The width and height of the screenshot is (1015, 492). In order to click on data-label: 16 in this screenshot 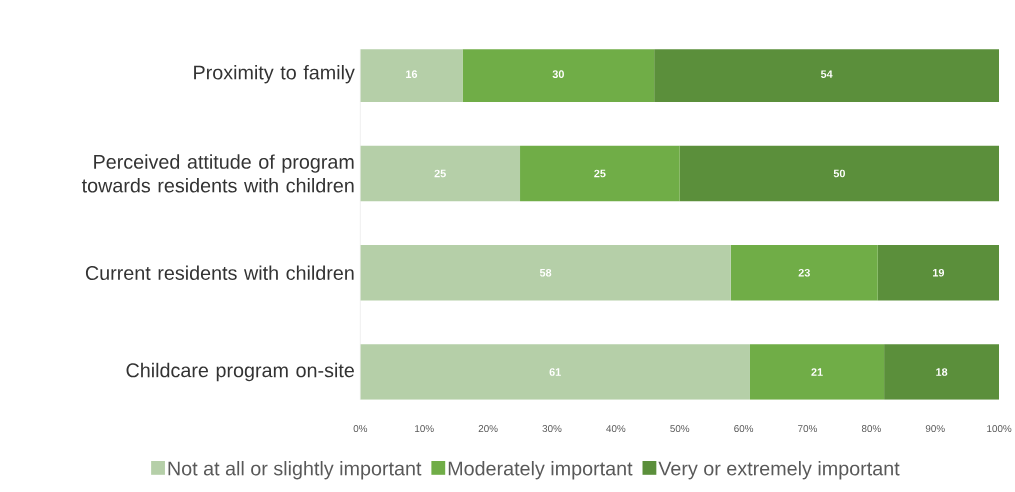, I will do `click(412, 74)`.